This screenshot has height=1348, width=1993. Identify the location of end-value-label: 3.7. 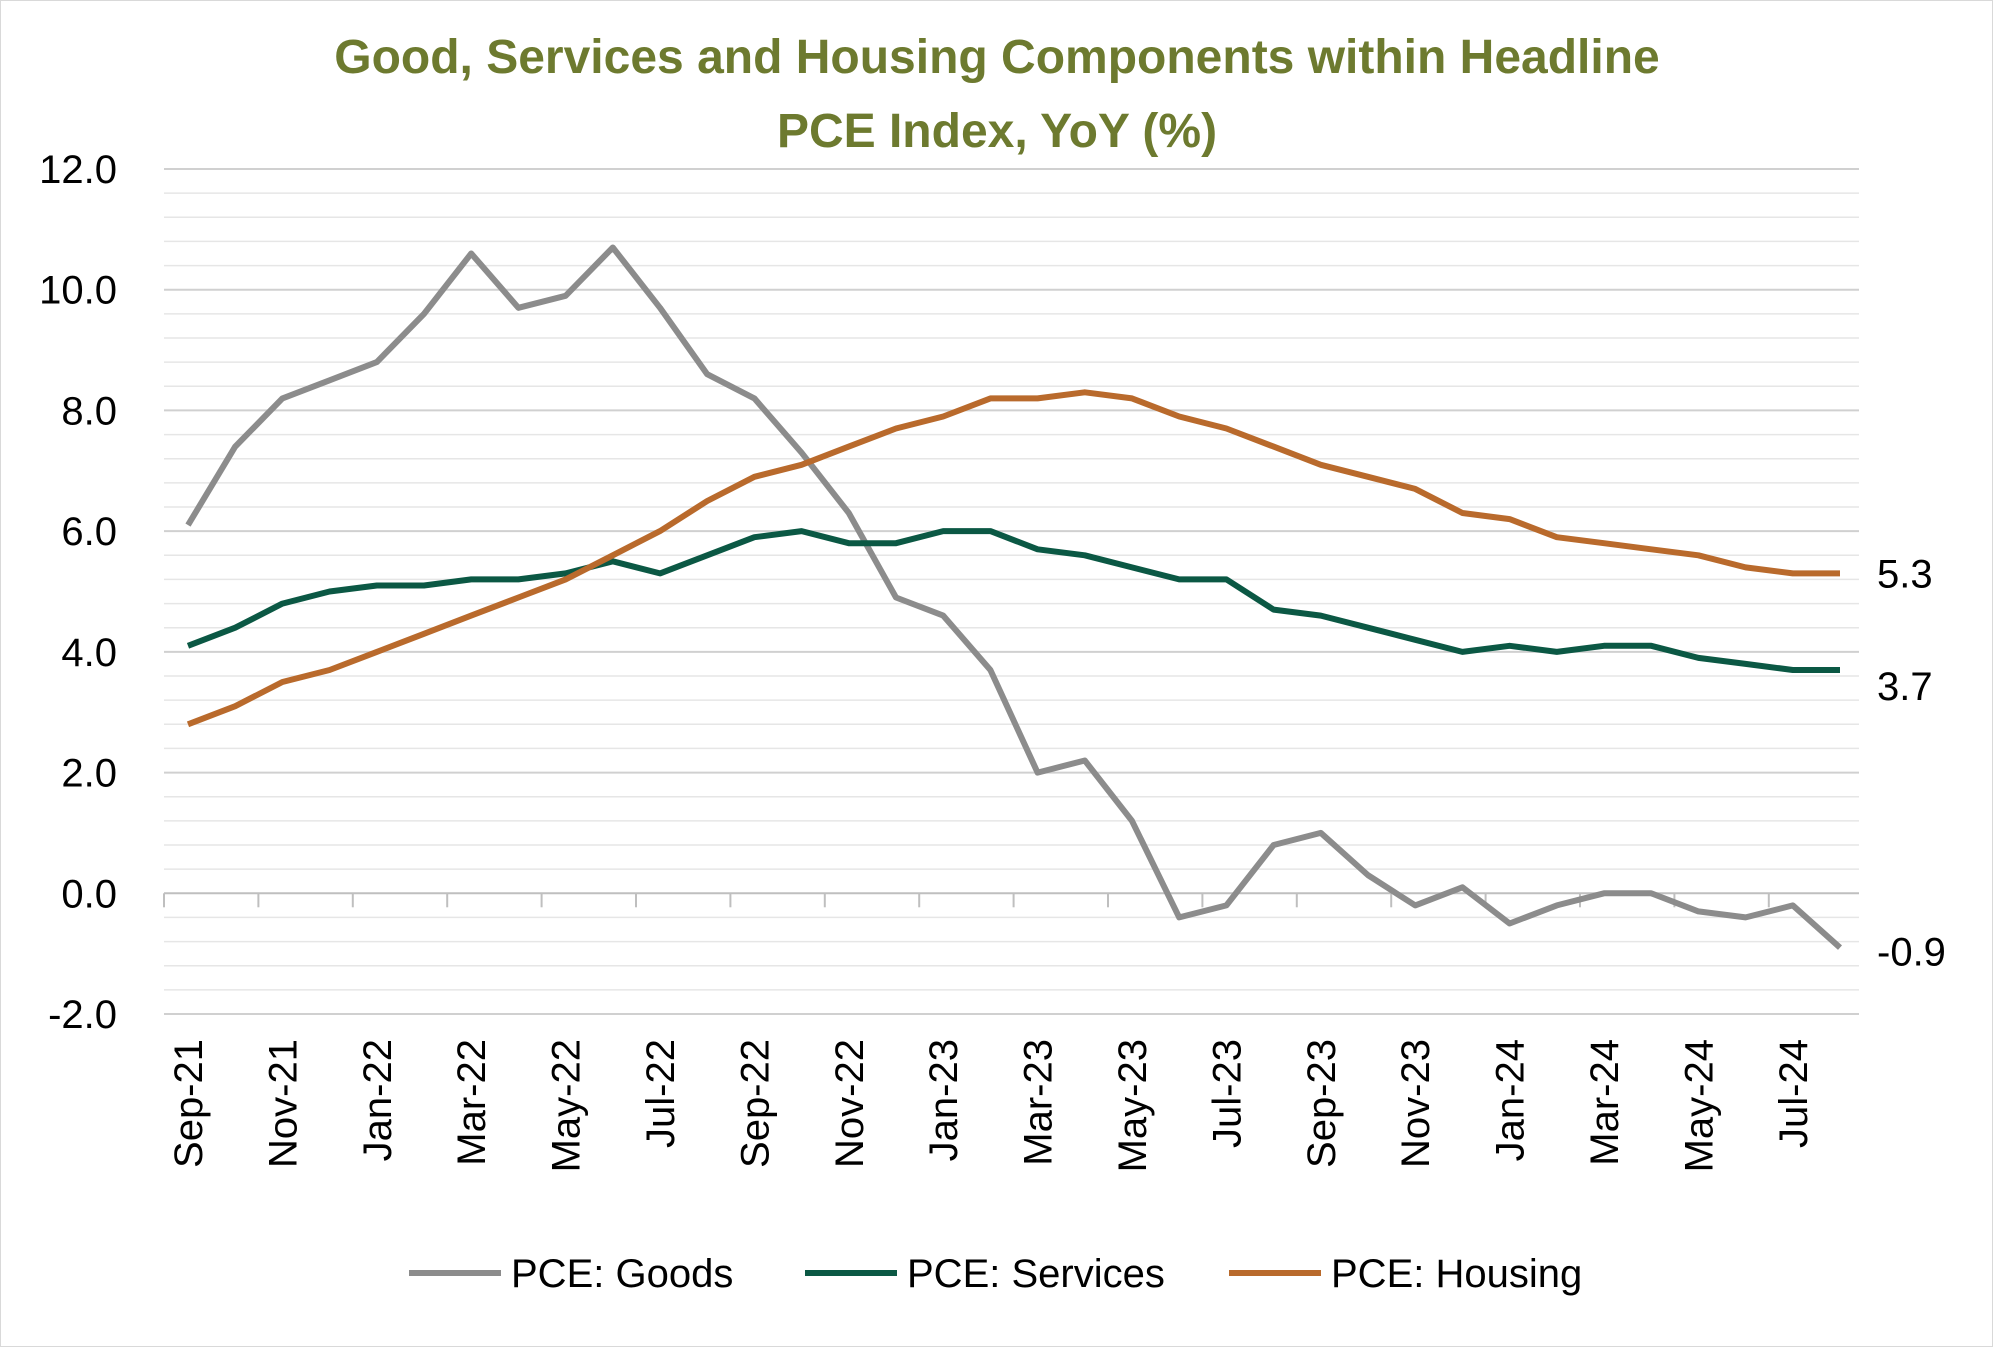
(1905, 687).